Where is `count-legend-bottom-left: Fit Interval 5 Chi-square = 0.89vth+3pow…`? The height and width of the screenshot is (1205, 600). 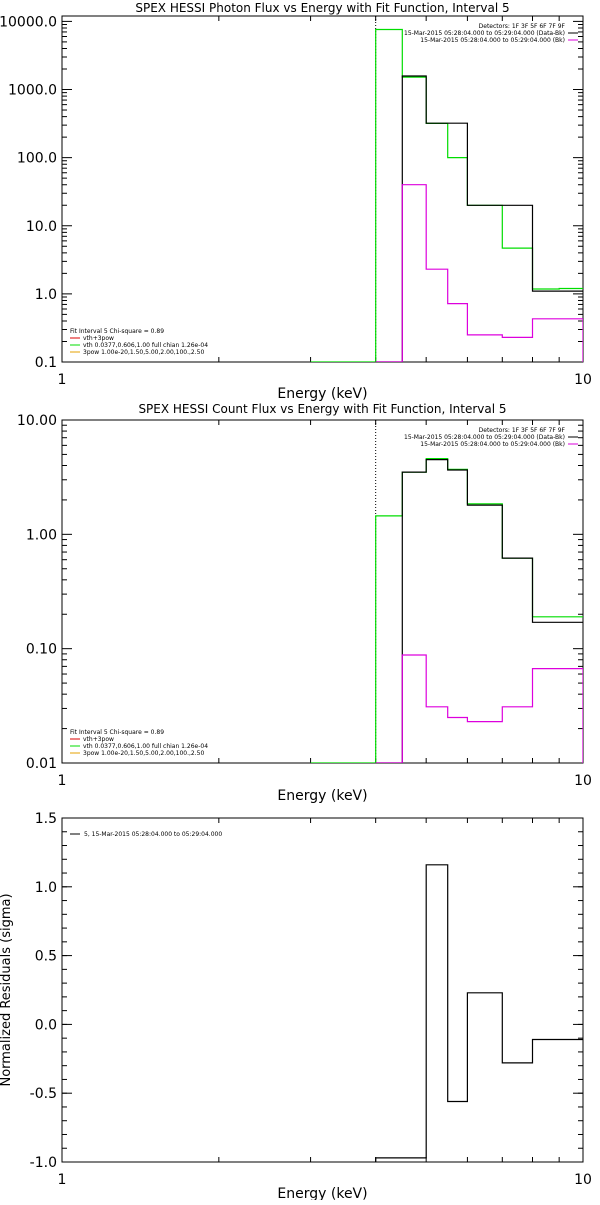
count-legend-bottom-left: Fit Interval 5 Chi-square = 0.89vth+3pow… is located at coordinates (139, 743).